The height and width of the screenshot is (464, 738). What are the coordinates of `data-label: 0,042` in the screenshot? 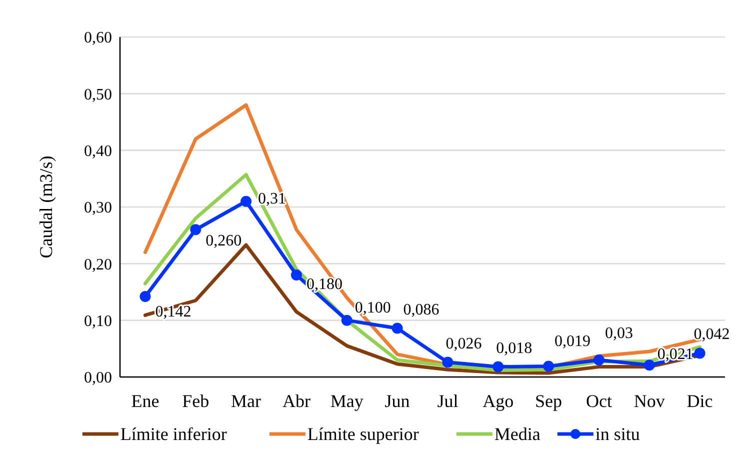 It's located at (712, 335).